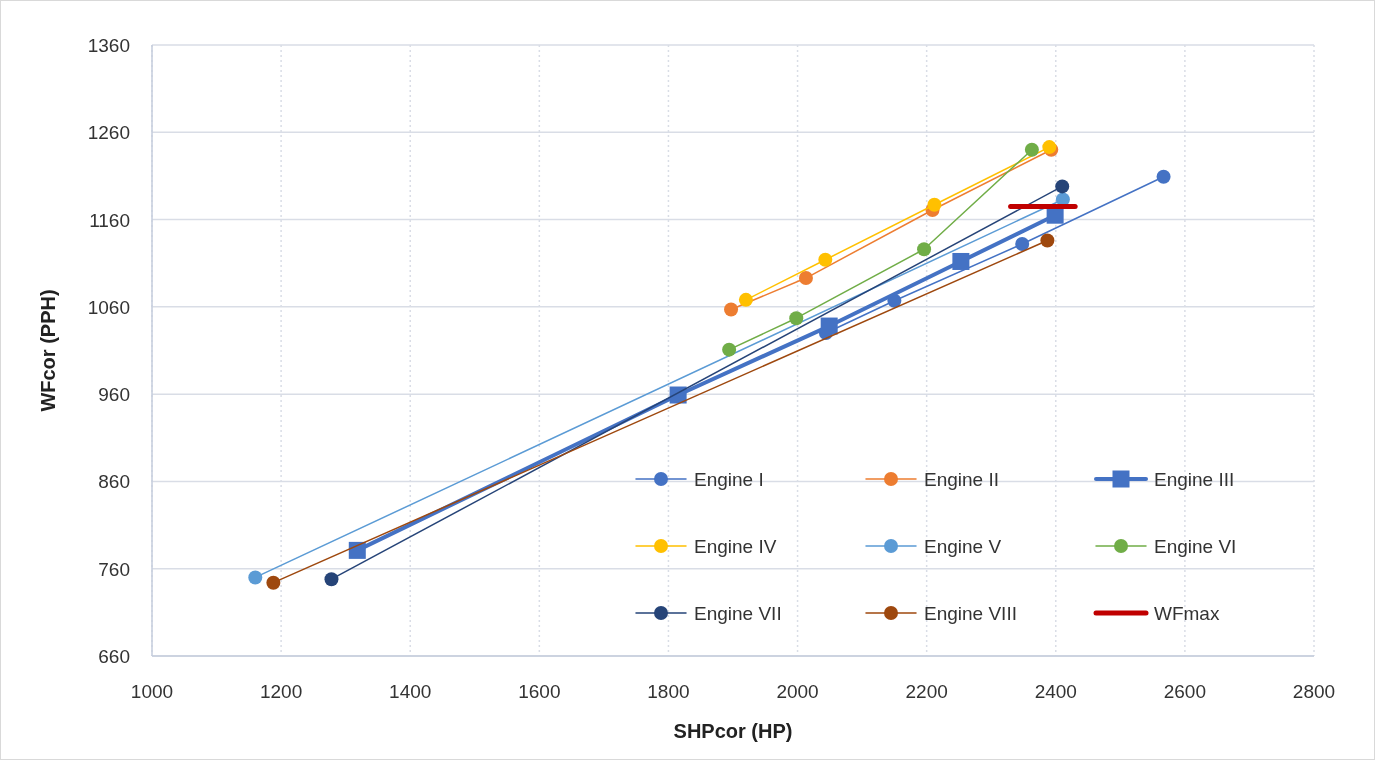  What do you see at coordinates (281, 691) in the screenshot?
I see `x-tick-label: 1200` at bounding box center [281, 691].